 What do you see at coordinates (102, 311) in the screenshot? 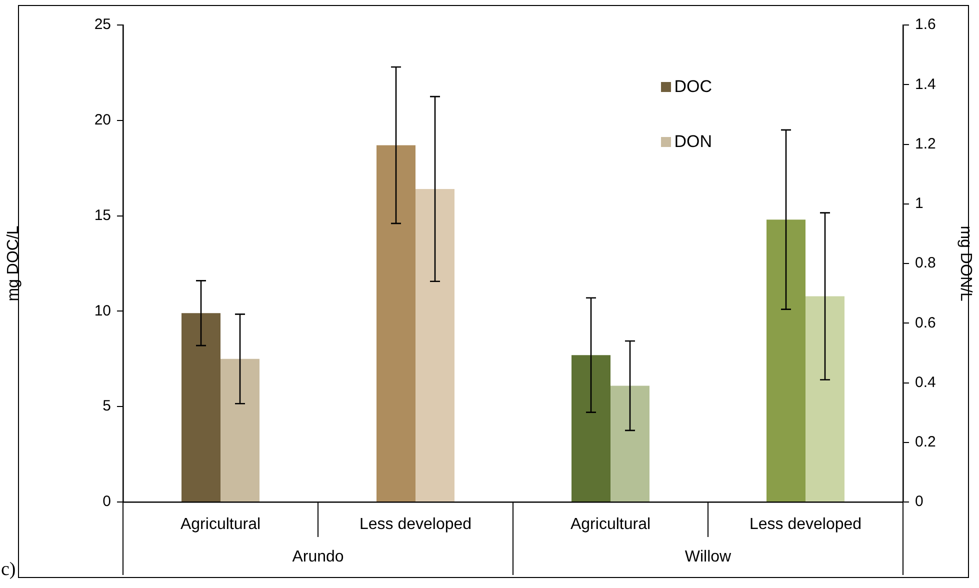
I see `y-tick-label: 10` at bounding box center [102, 311].